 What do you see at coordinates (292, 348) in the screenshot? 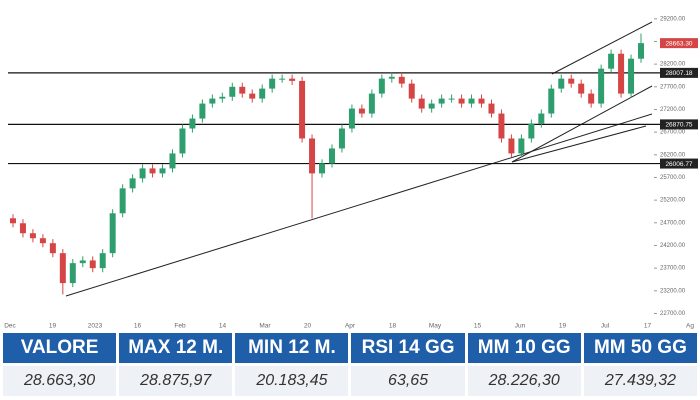
I see `table-header: MIN 12 M.` at bounding box center [292, 348].